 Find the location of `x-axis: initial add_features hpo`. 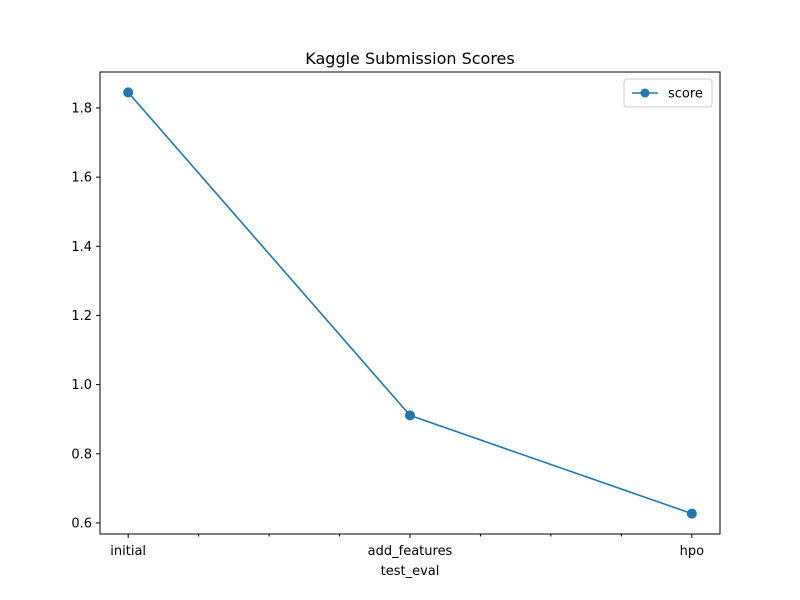

x-axis: initial add_features hpo is located at coordinates (407, 546).